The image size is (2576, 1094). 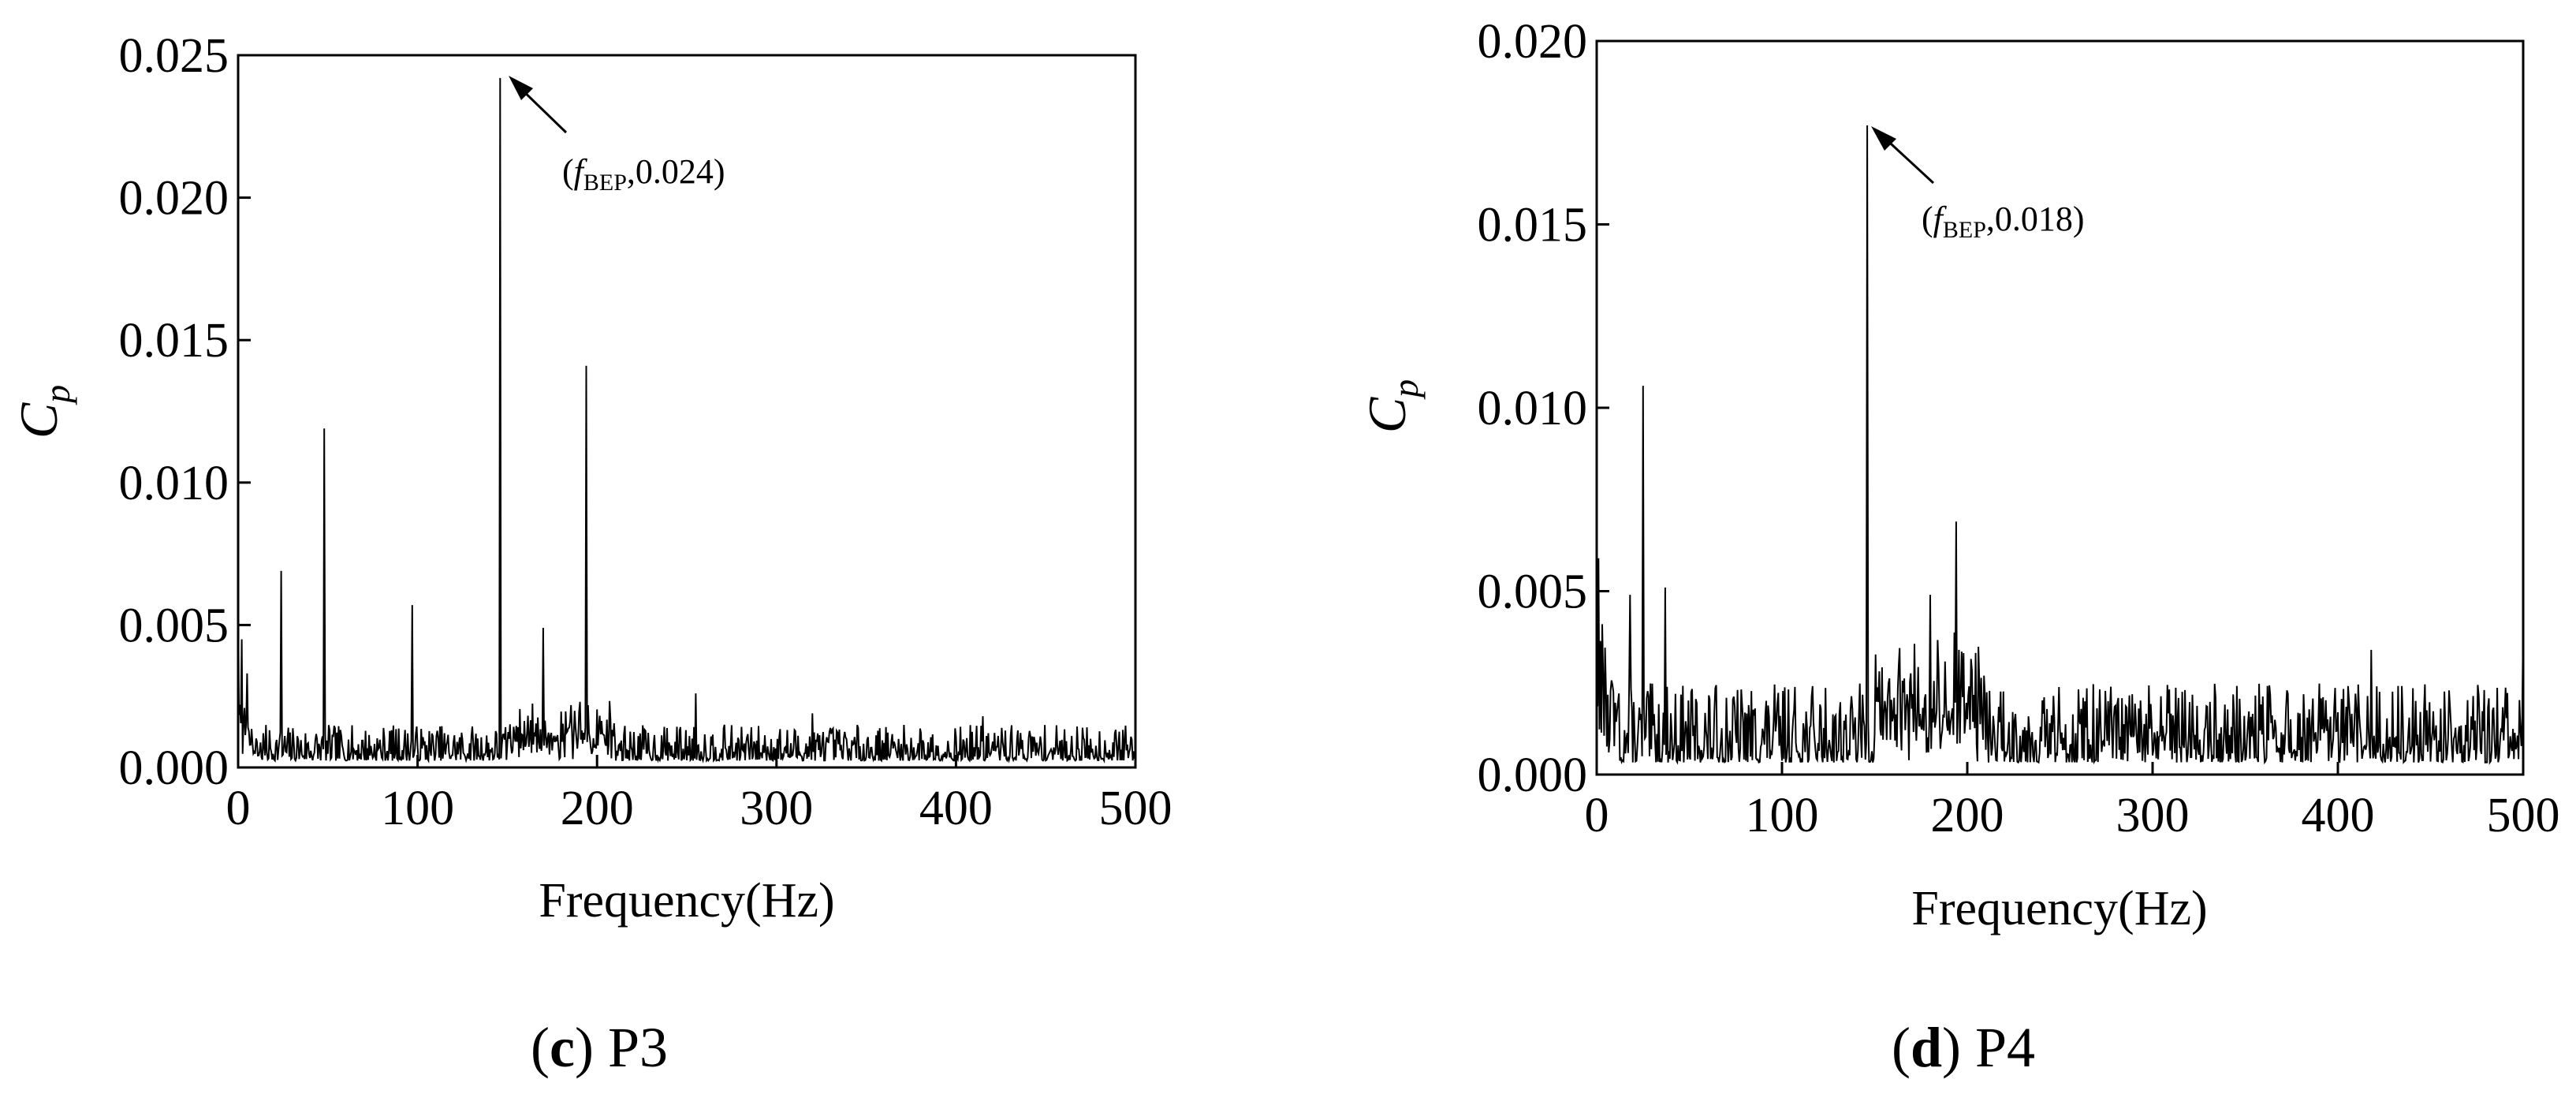 What do you see at coordinates (43, 412) in the screenshot?
I see `panel-c-y-axis-title: Cp` at bounding box center [43, 412].